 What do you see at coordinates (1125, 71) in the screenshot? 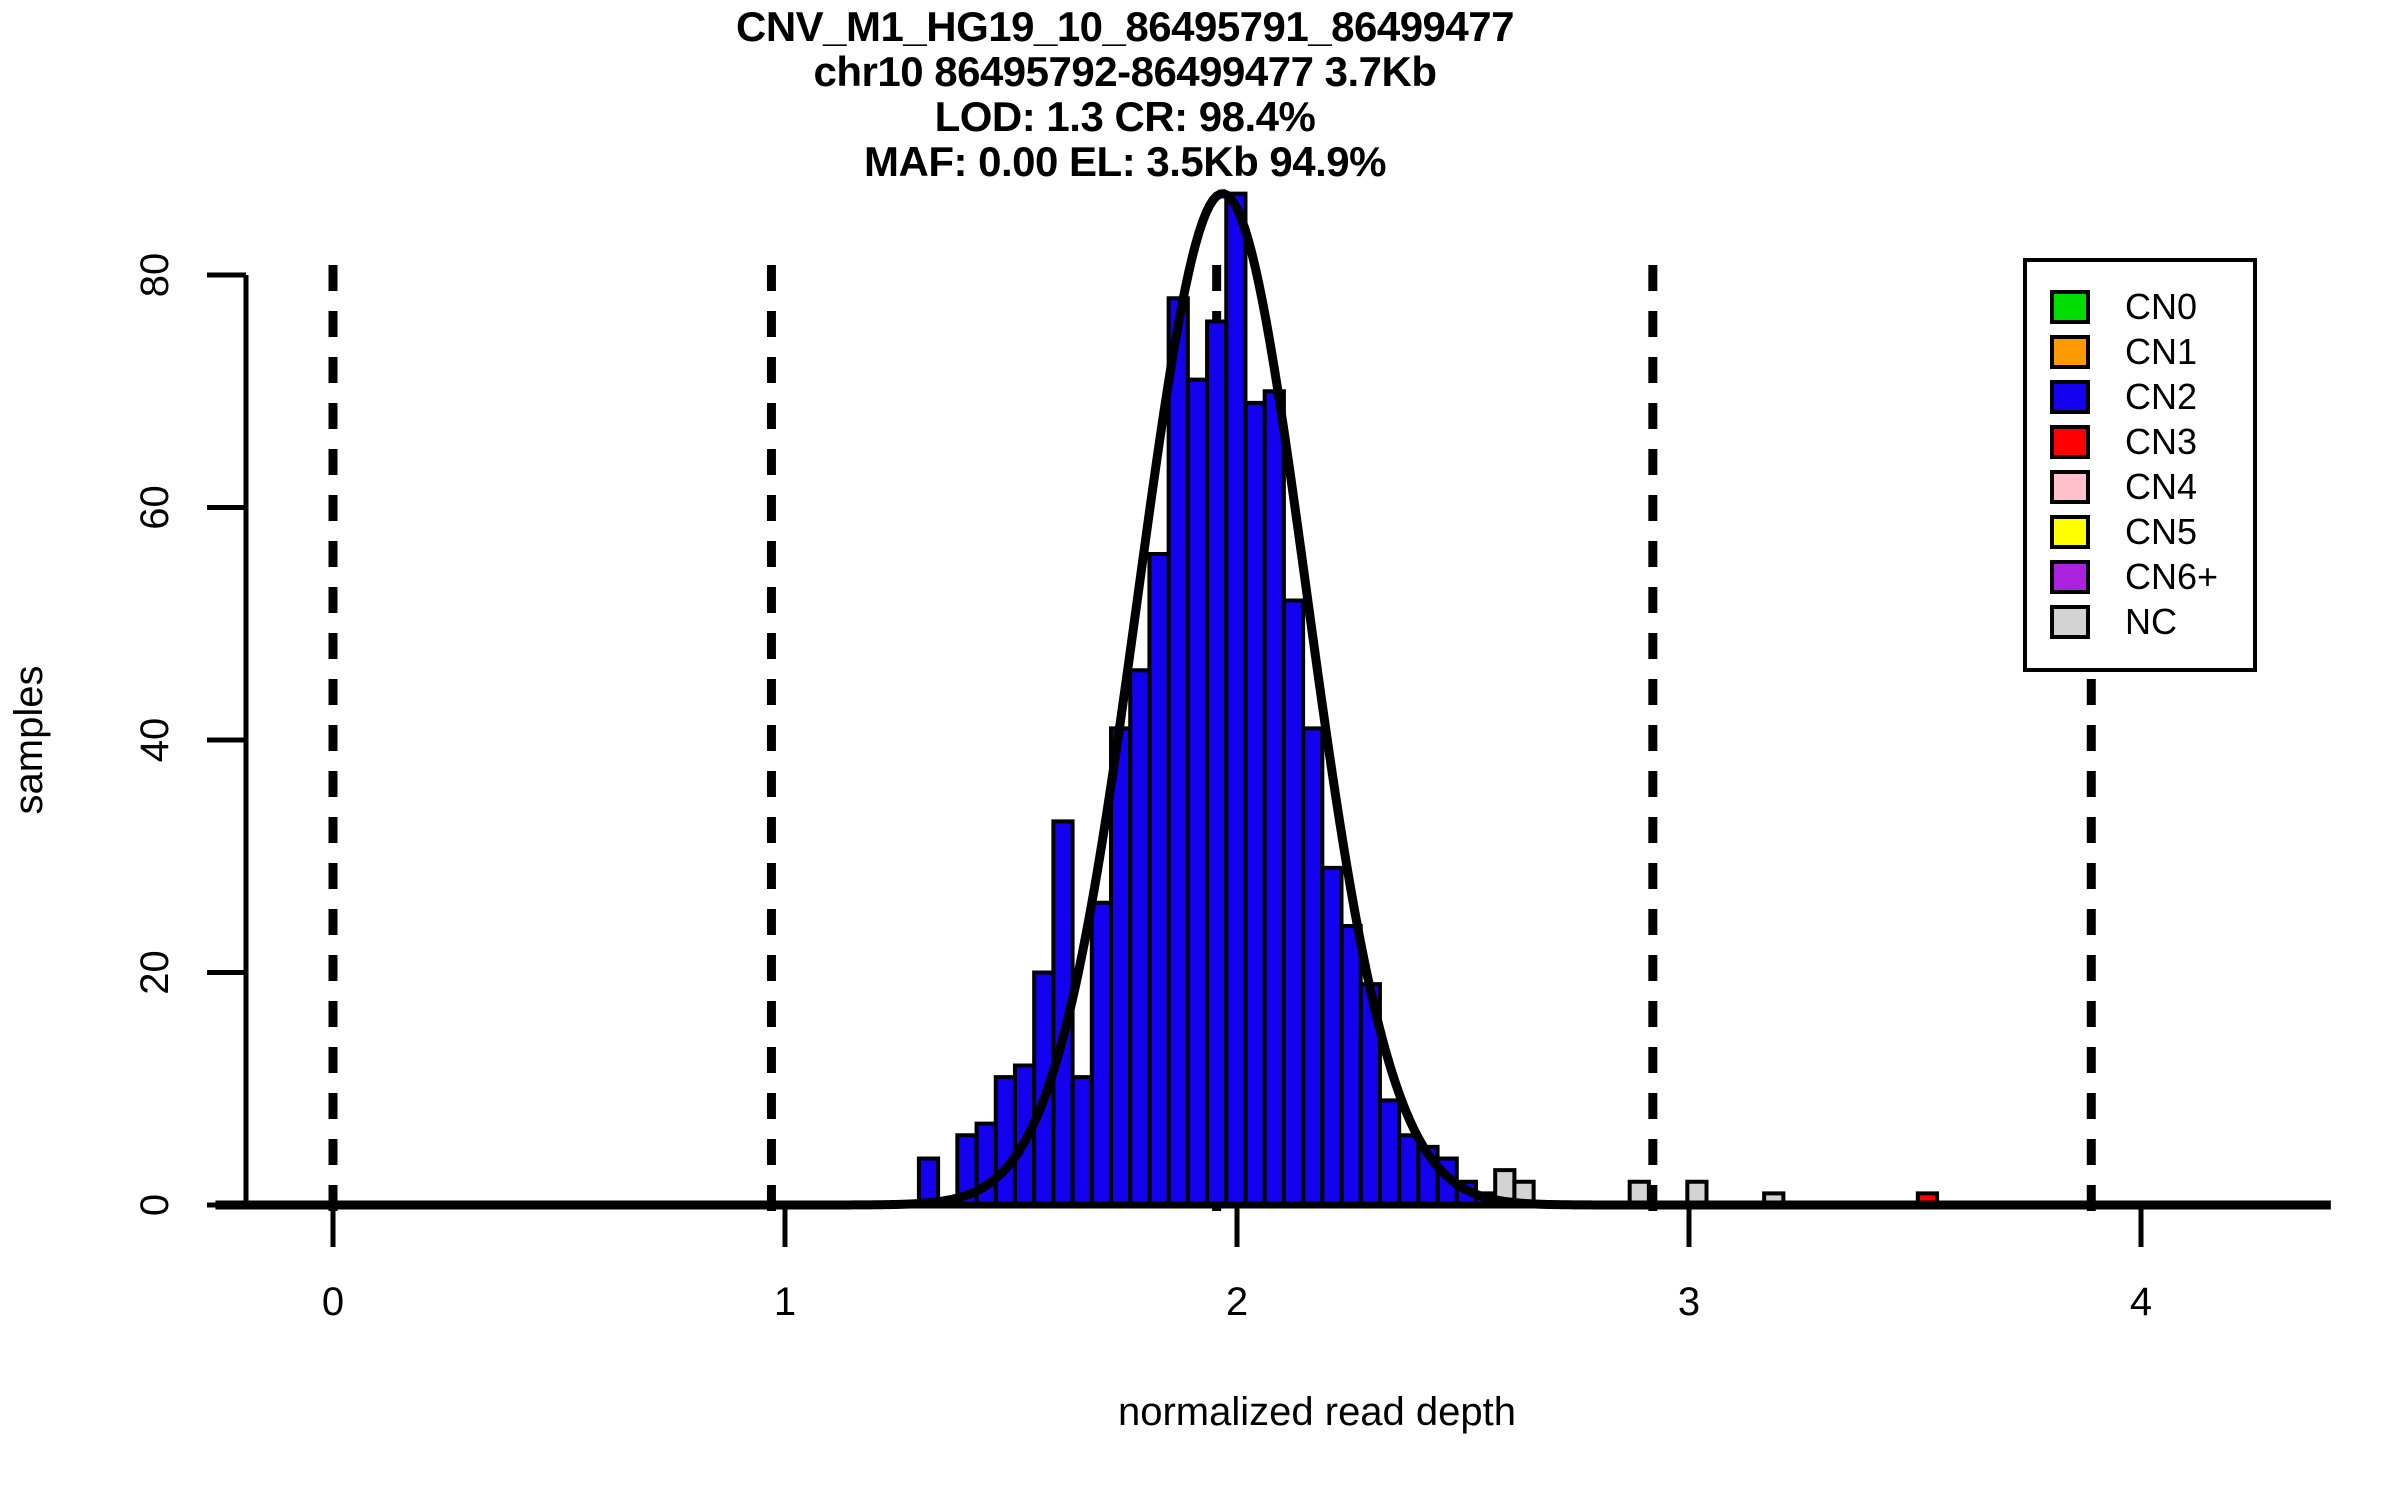
I see `title-line-2: chr10 86495792-86499477 3.7Kb` at bounding box center [1125, 71].